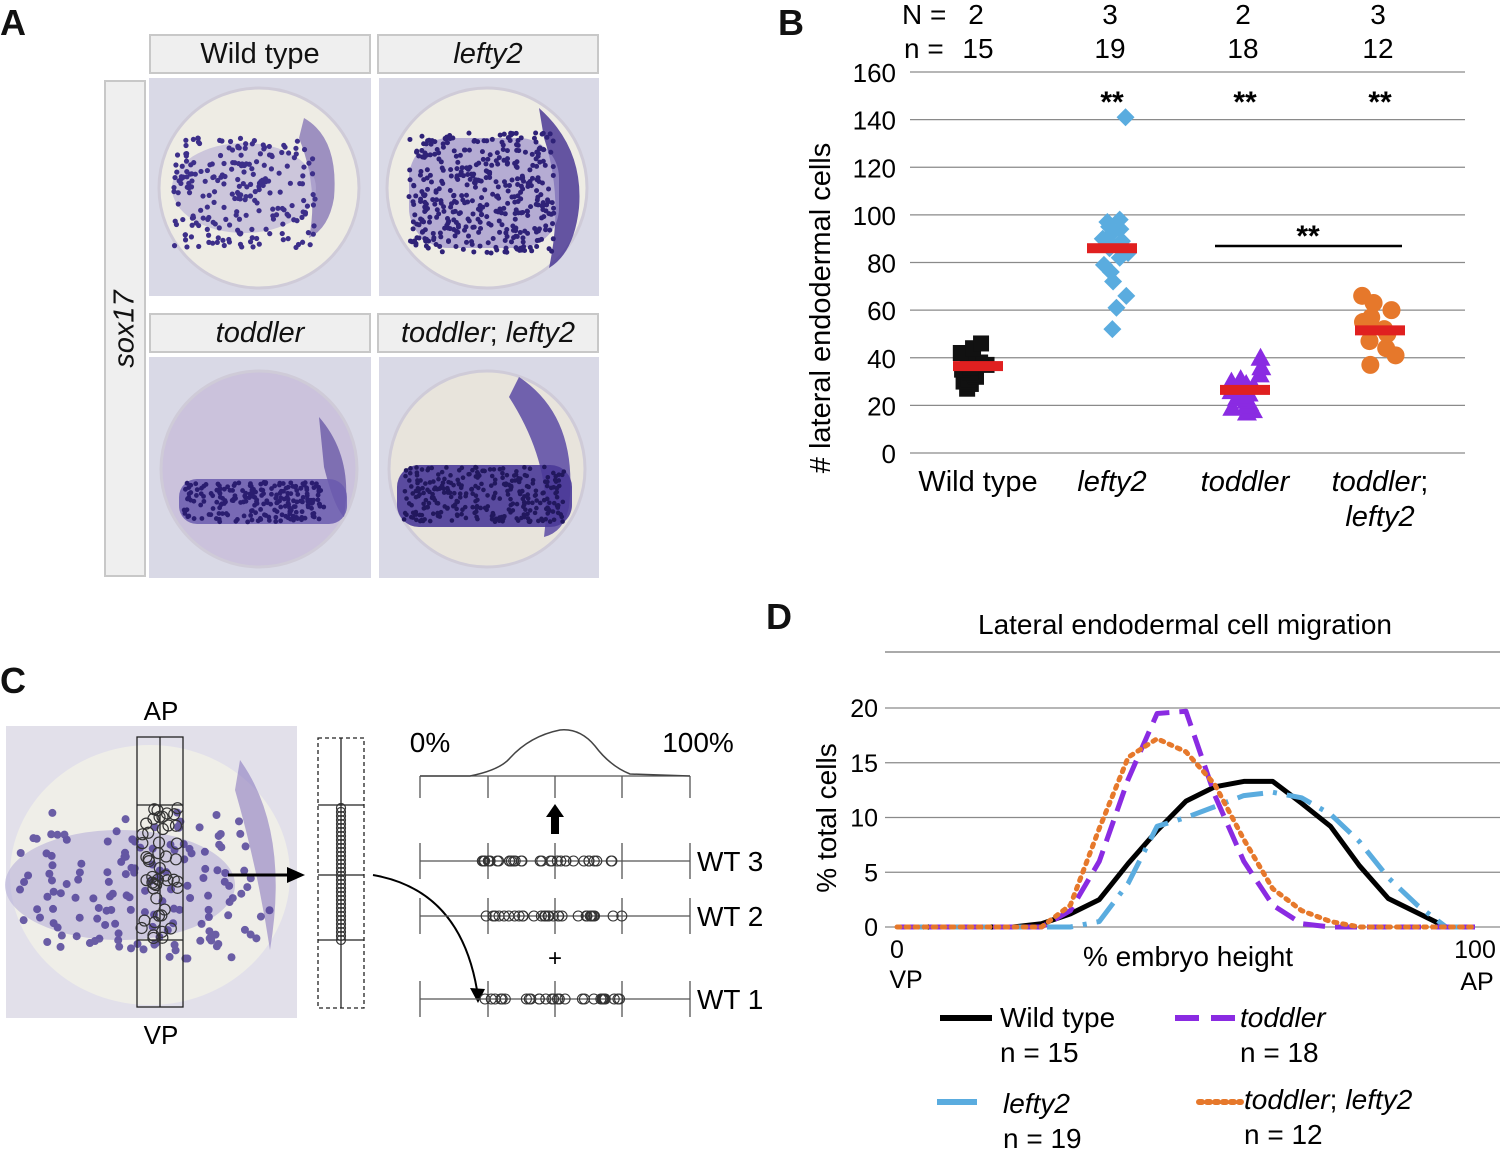 The width and height of the screenshot is (1500, 1152). Describe the element at coordinates (260, 333) in the screenshot. I see `header-toddler: toddler` at that location.